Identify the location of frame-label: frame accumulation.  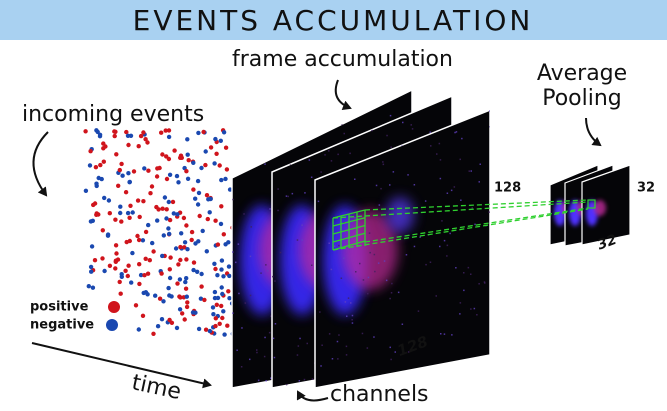
(342, 59).